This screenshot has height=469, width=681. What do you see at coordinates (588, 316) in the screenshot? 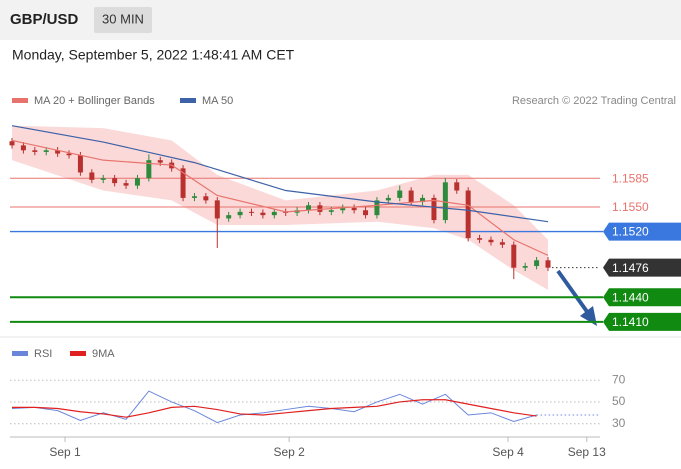
I see `arrow-head` at bounding box center [588, 316].